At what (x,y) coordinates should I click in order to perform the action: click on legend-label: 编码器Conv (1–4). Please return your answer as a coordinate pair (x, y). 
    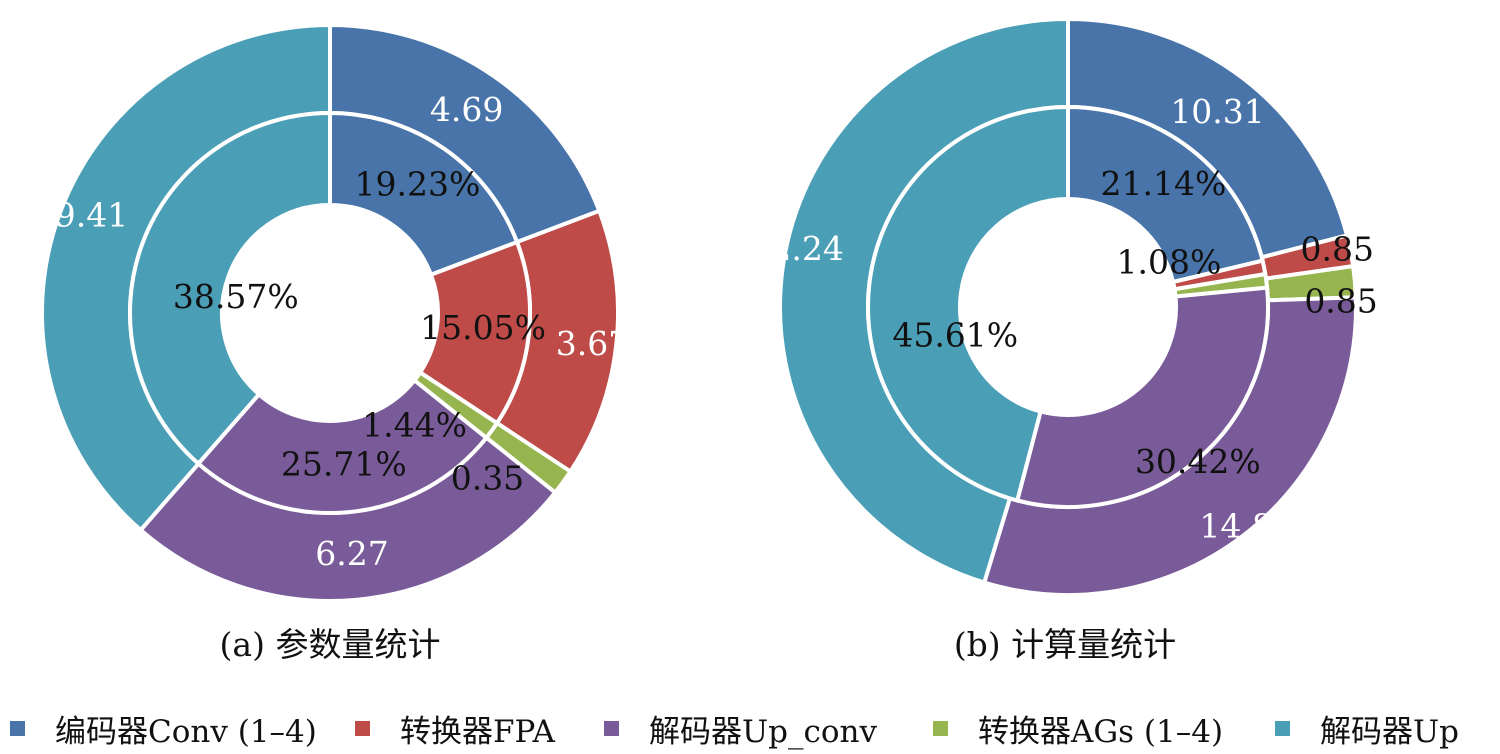
    Looking at the image, I should click on (186, 732).